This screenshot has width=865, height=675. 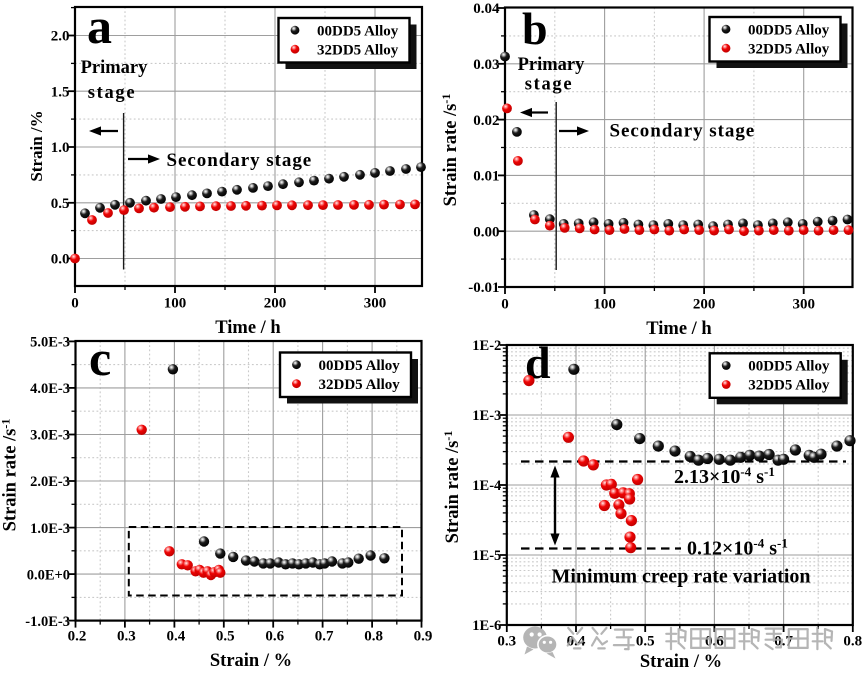 What do you see at coordinates (486, 346) in the screenshot?
I see `svg-text: 1E-2` at bounding box center [486, 346].